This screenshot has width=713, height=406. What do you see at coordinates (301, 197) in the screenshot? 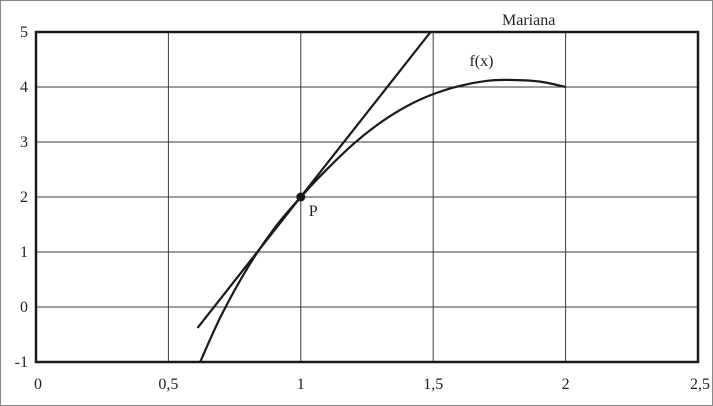
I see `point-p-marker` at bounding box center [301, 197].